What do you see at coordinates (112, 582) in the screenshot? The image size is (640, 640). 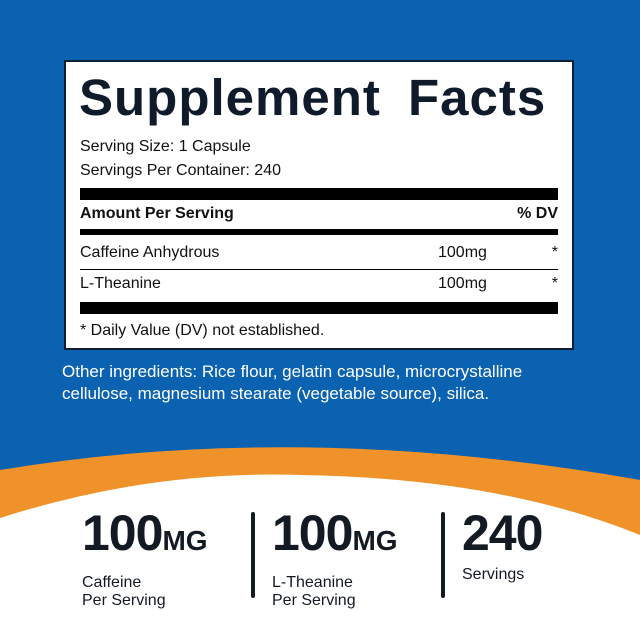 I see `stat-label: Caffeine` at bounding box center [112, 582].